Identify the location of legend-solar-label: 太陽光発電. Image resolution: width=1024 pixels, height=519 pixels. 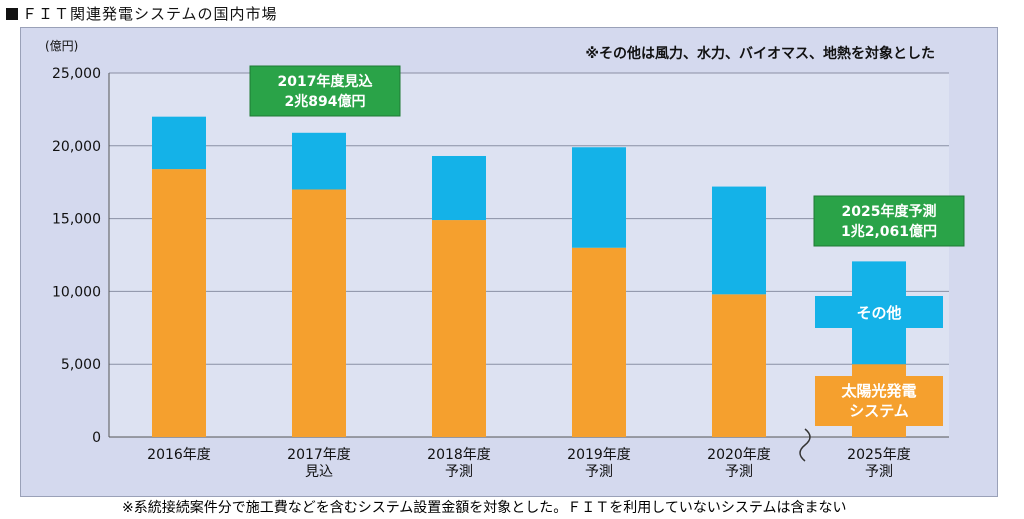
(878, 391).